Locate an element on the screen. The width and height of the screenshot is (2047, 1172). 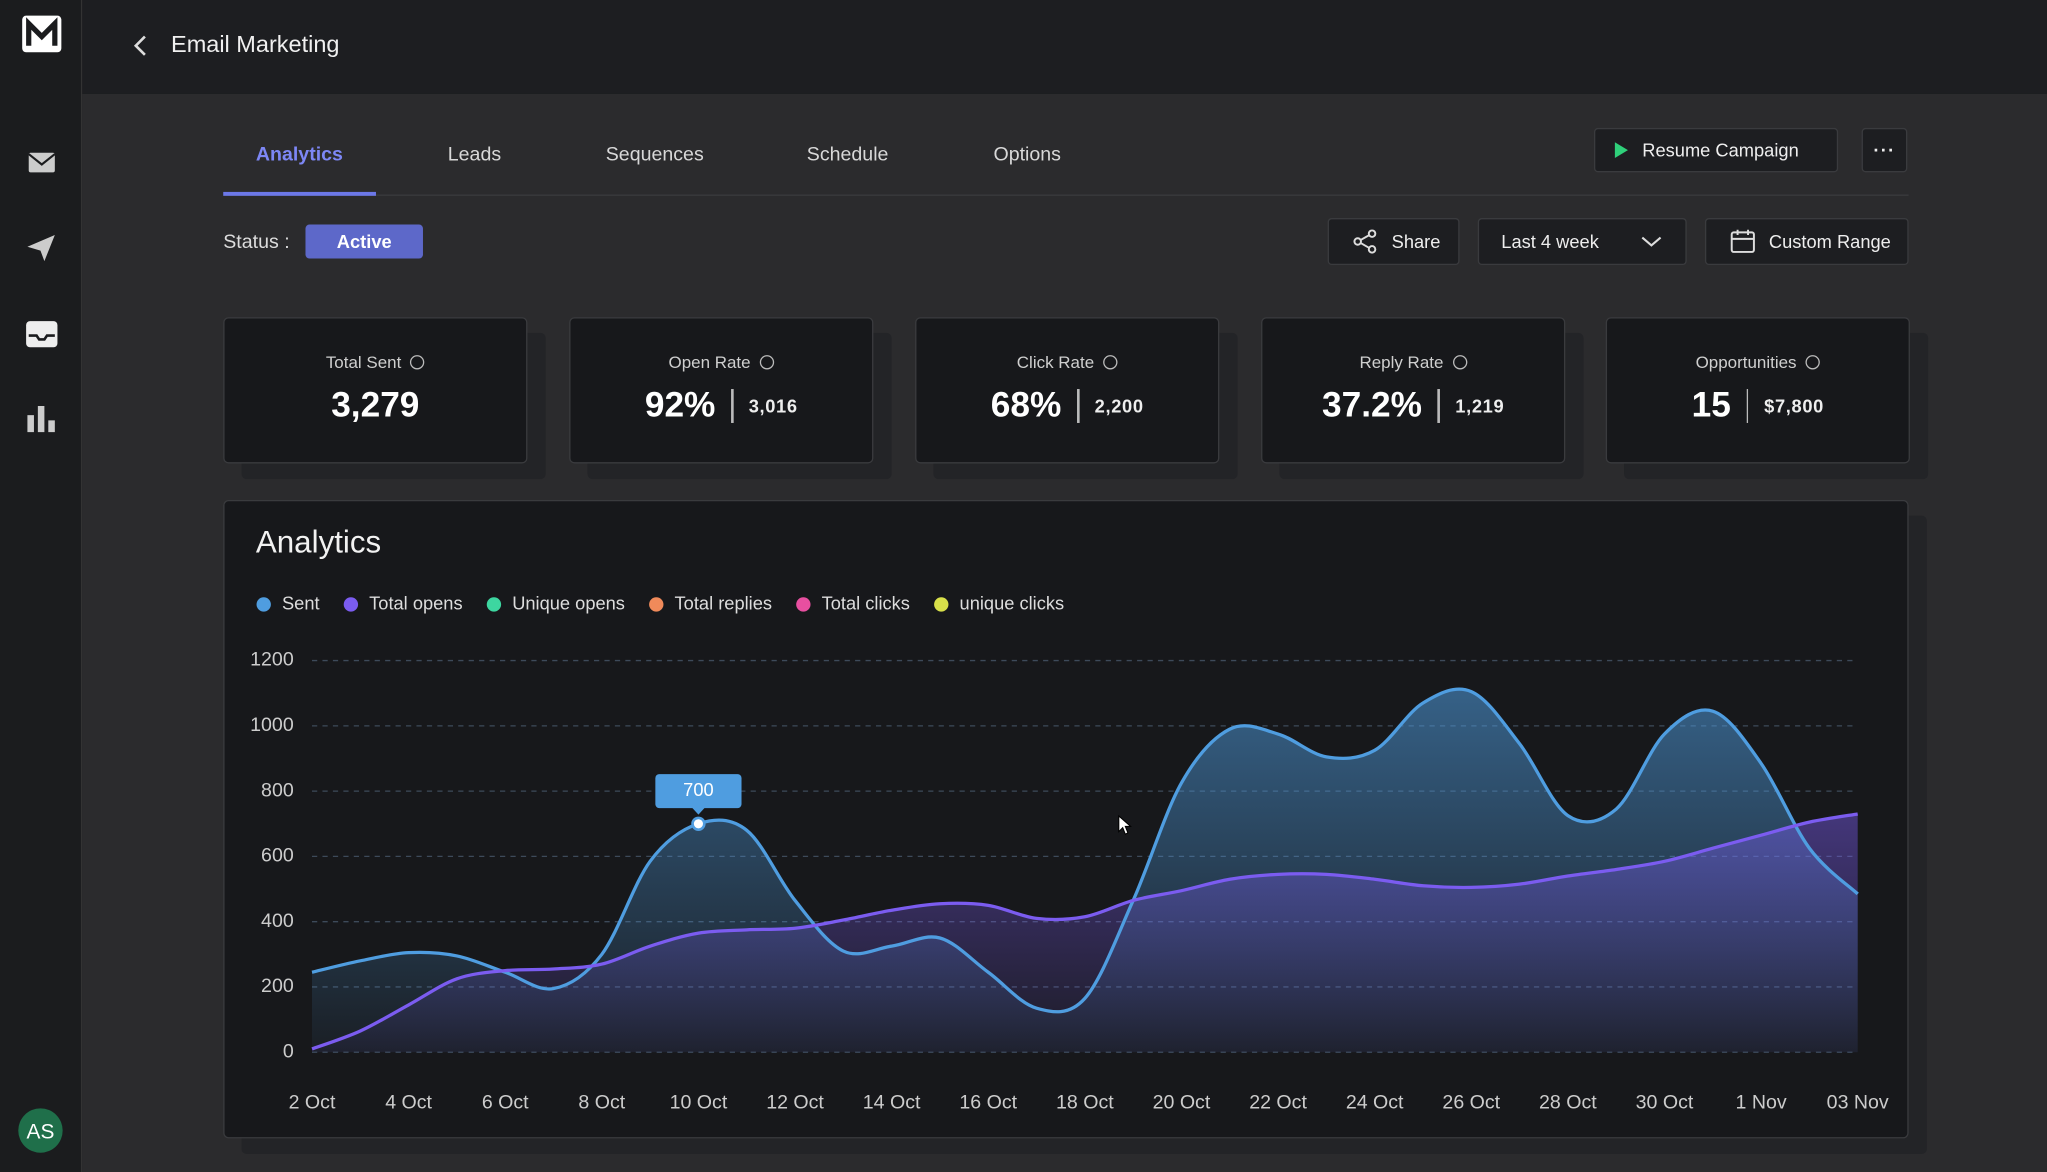
mail-flap is located at coordinates (42, 159).